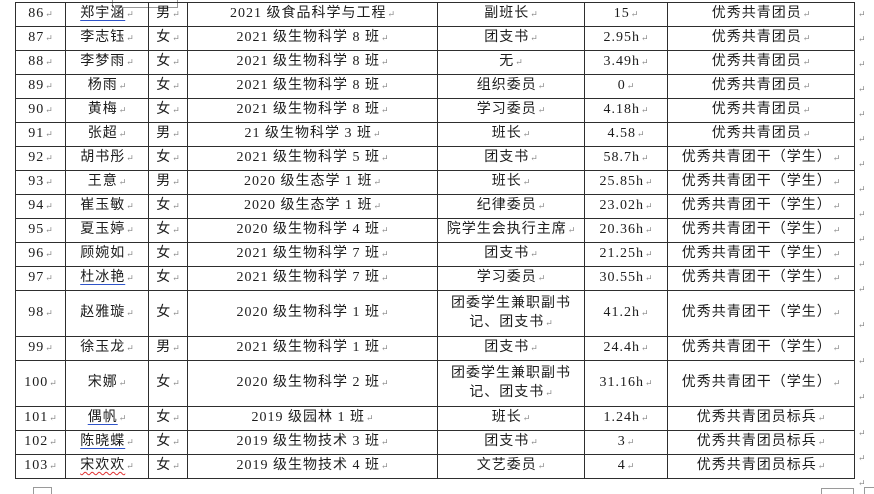 The width and height of the screenshot is (874, 494). What do you see at coordinates (312, 418) in the screenshot?
I see `cell-class: 2019 级园林 1 班↵` at bounding box center [312, 418].